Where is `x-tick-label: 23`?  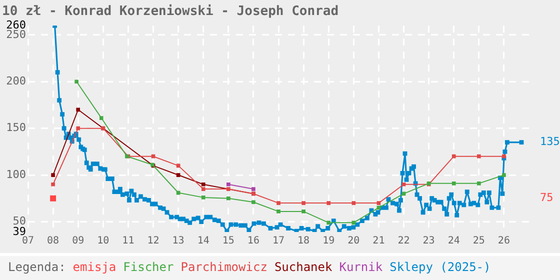
x-tick-label: 23 is located at coordinates (428, 241).